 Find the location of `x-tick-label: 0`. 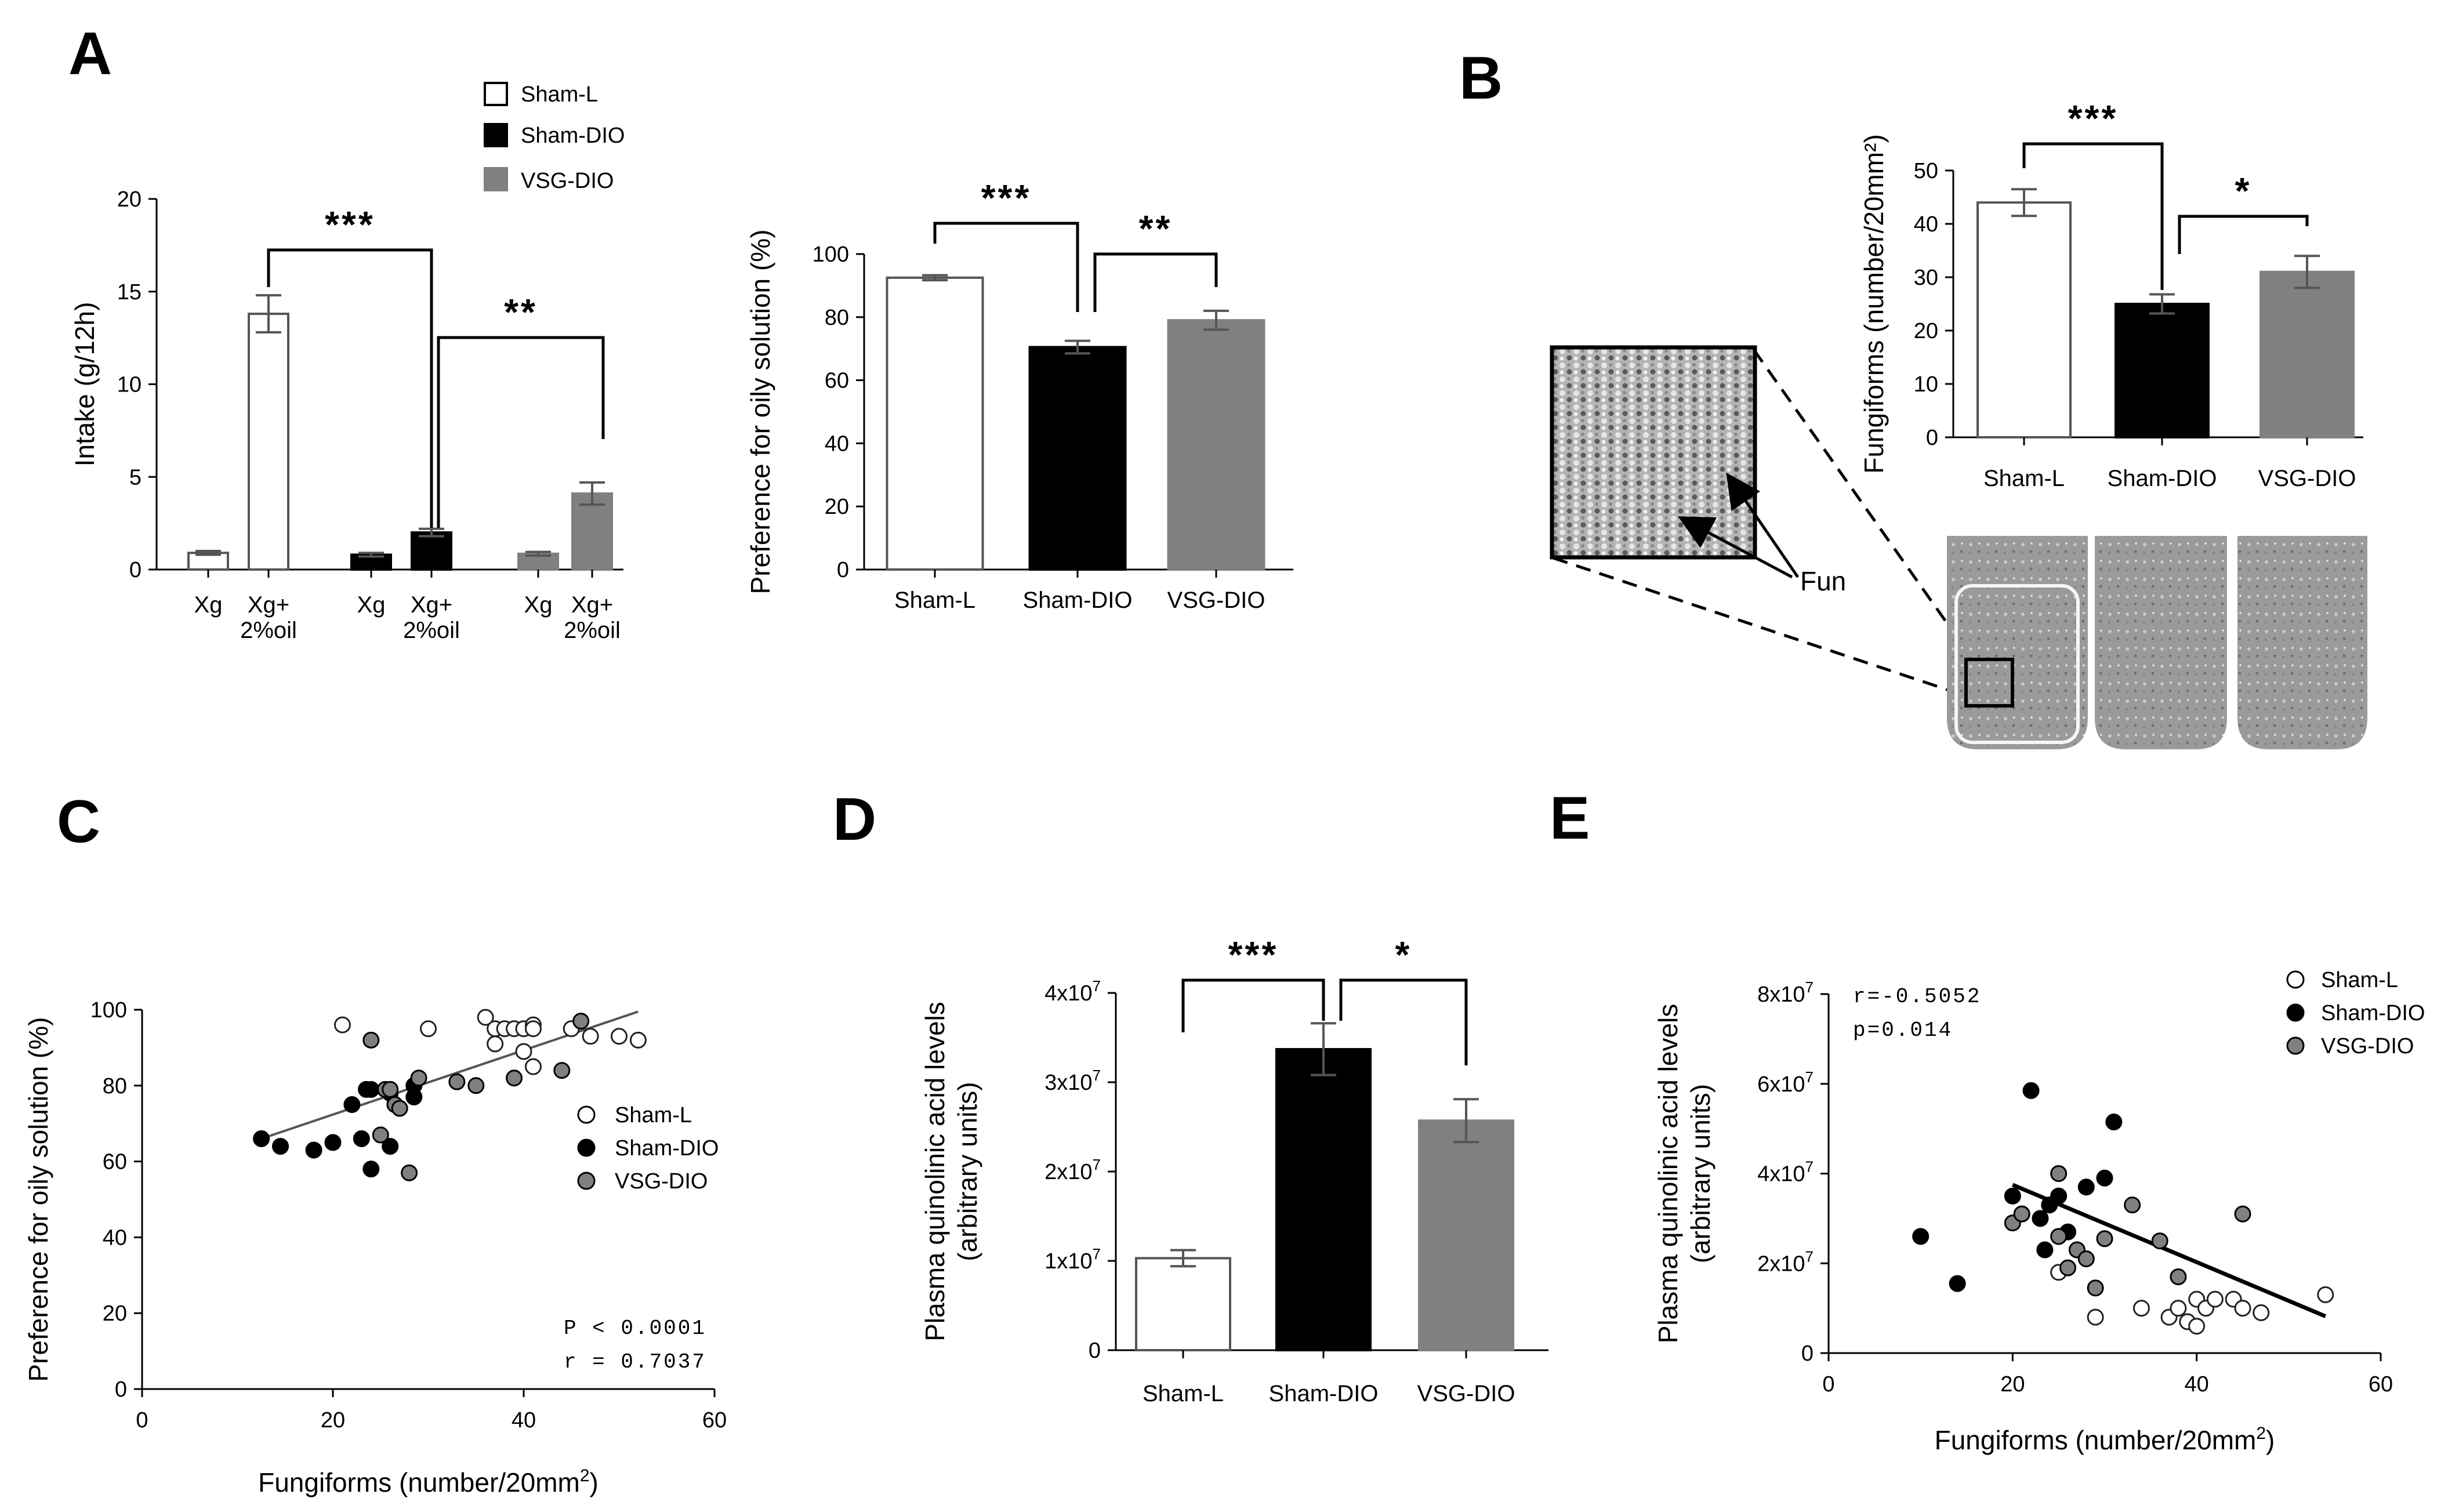

x-tick-label: 0 is located at coordinates (1828, 1385).